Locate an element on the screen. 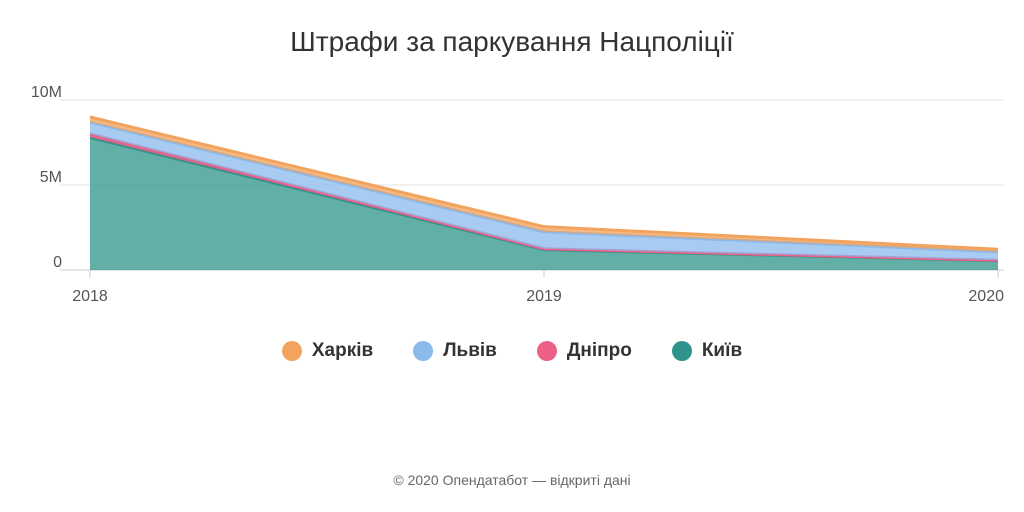  y-tick-label: 5M is located at coordinates (51, 177).